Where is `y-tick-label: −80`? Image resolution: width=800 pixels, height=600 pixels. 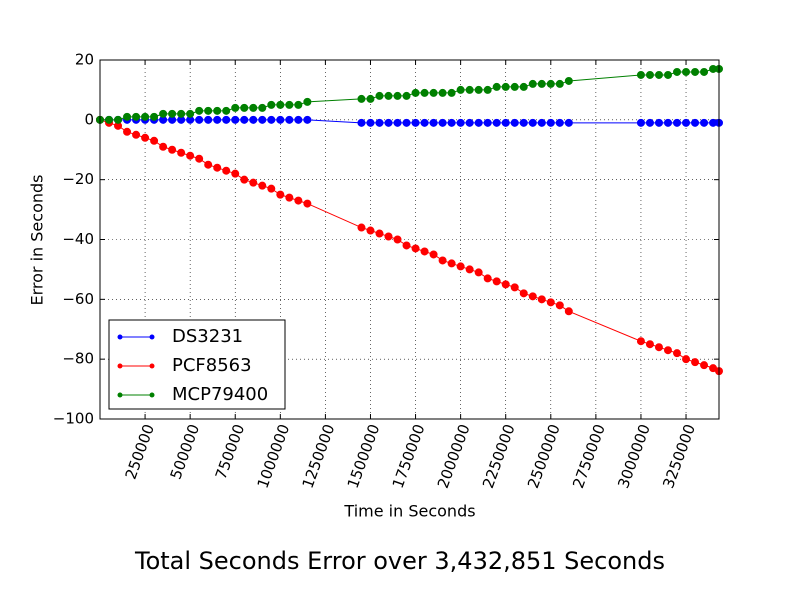 y-tick-label: −80 is located at coordinates (78, 359).